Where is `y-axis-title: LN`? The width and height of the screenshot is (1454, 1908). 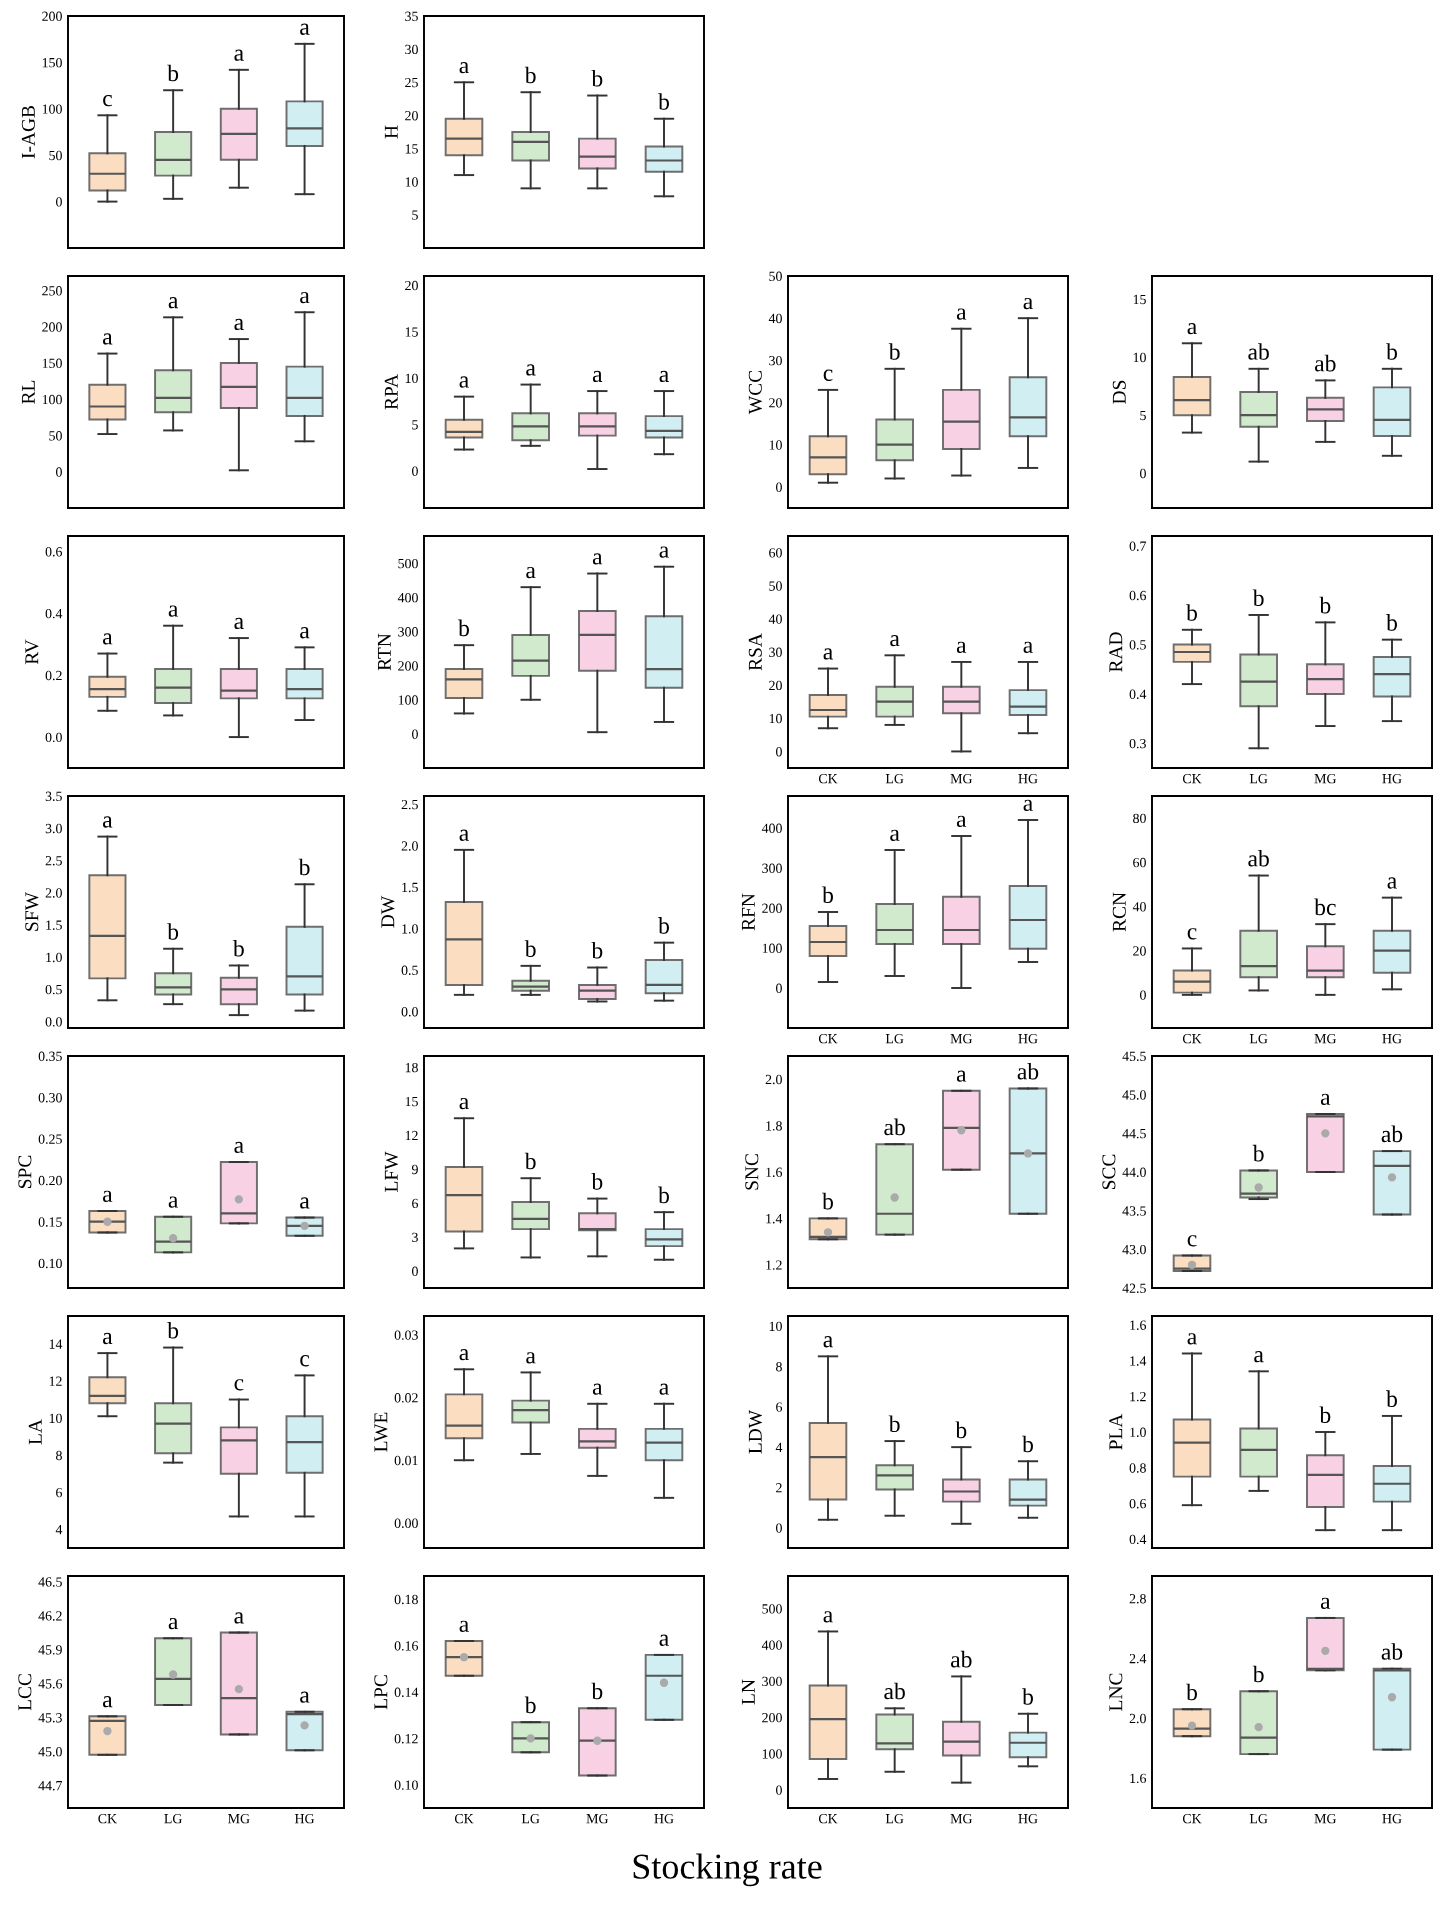
y-axis-title: LN is located at coordinates (748, 1692).